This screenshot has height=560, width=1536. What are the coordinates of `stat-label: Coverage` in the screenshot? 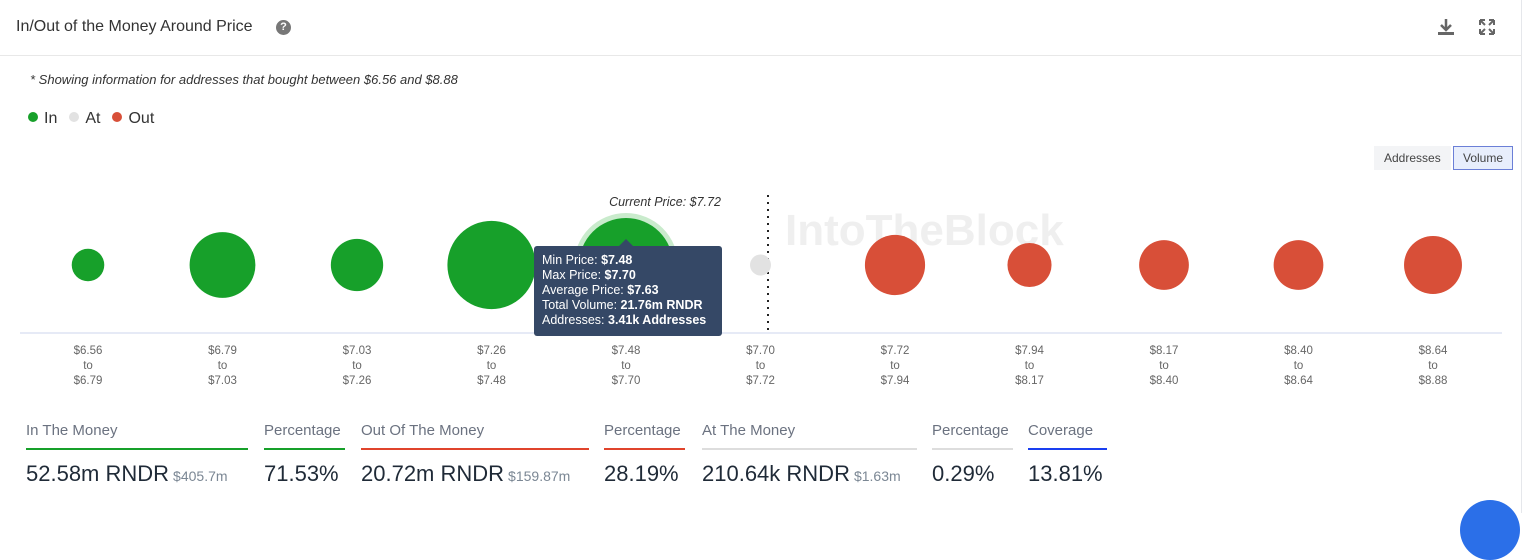 It's located at (1061, 430).